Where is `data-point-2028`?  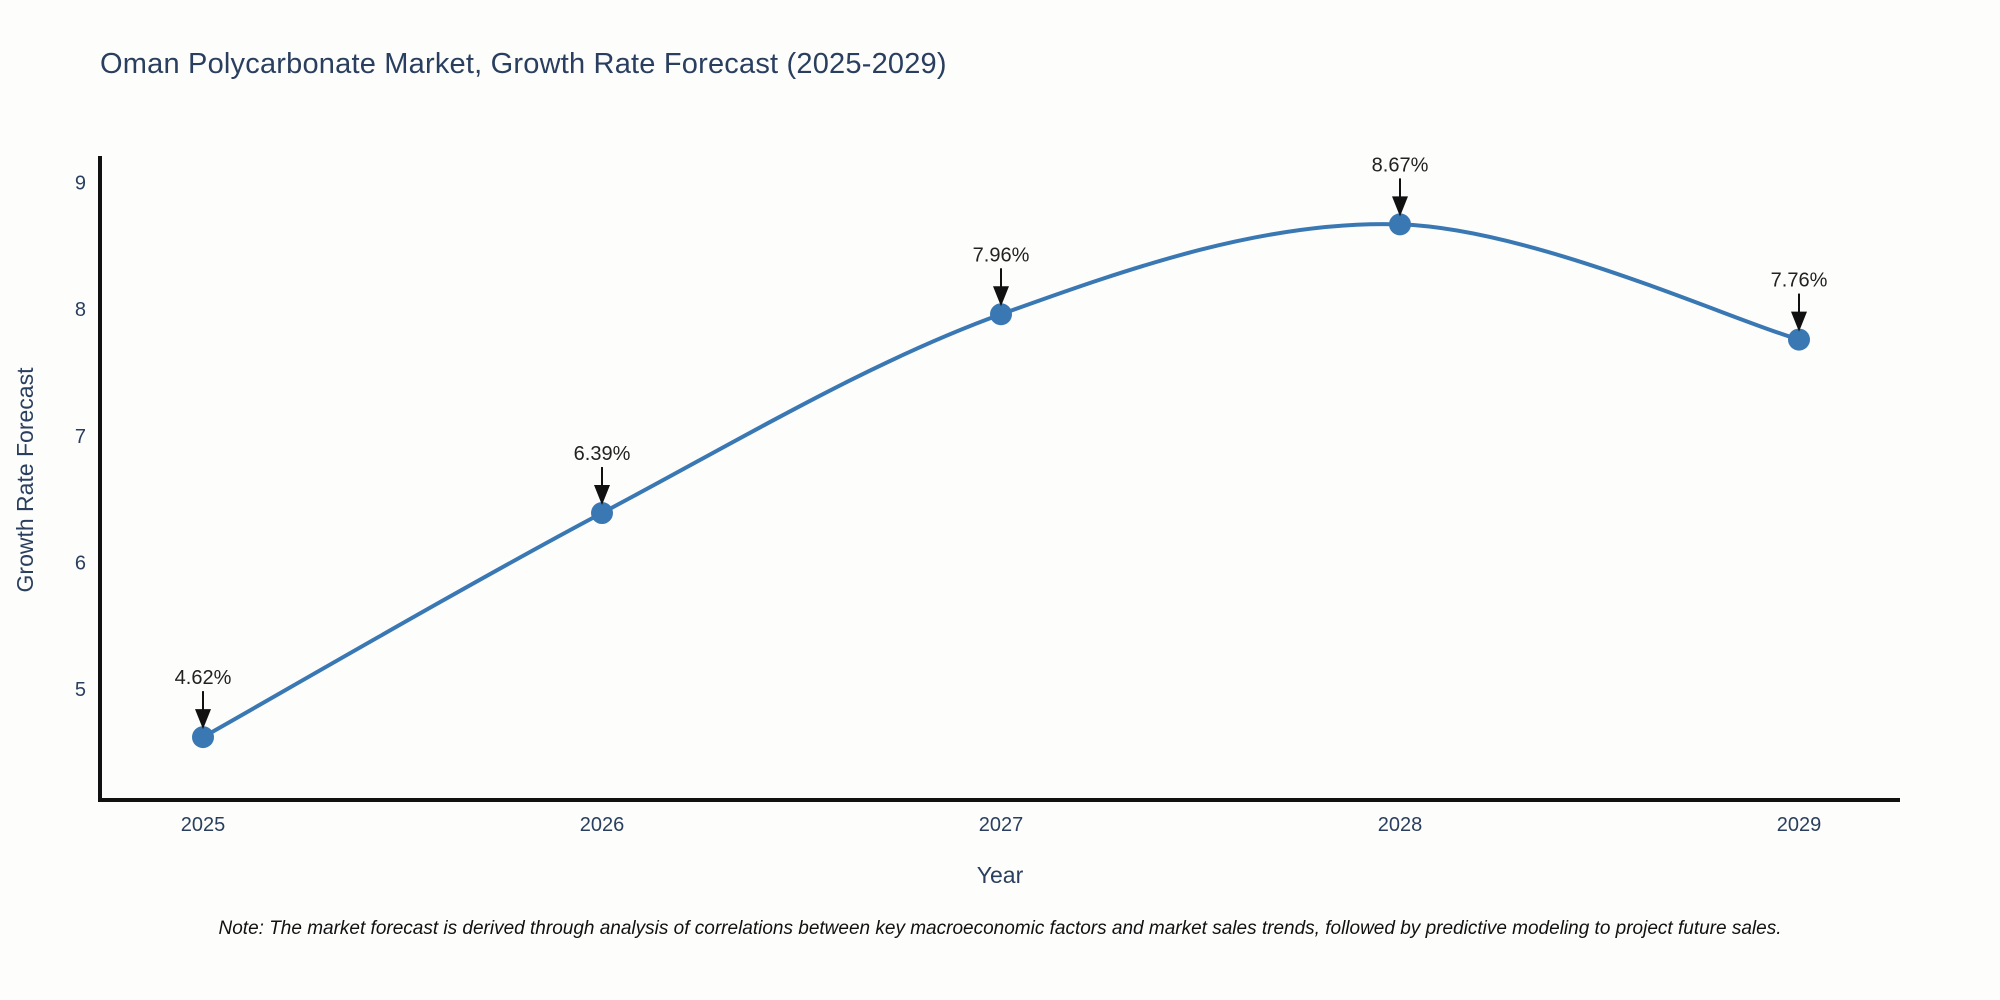 data-point-2028 is located at coordinates (1400, 224).